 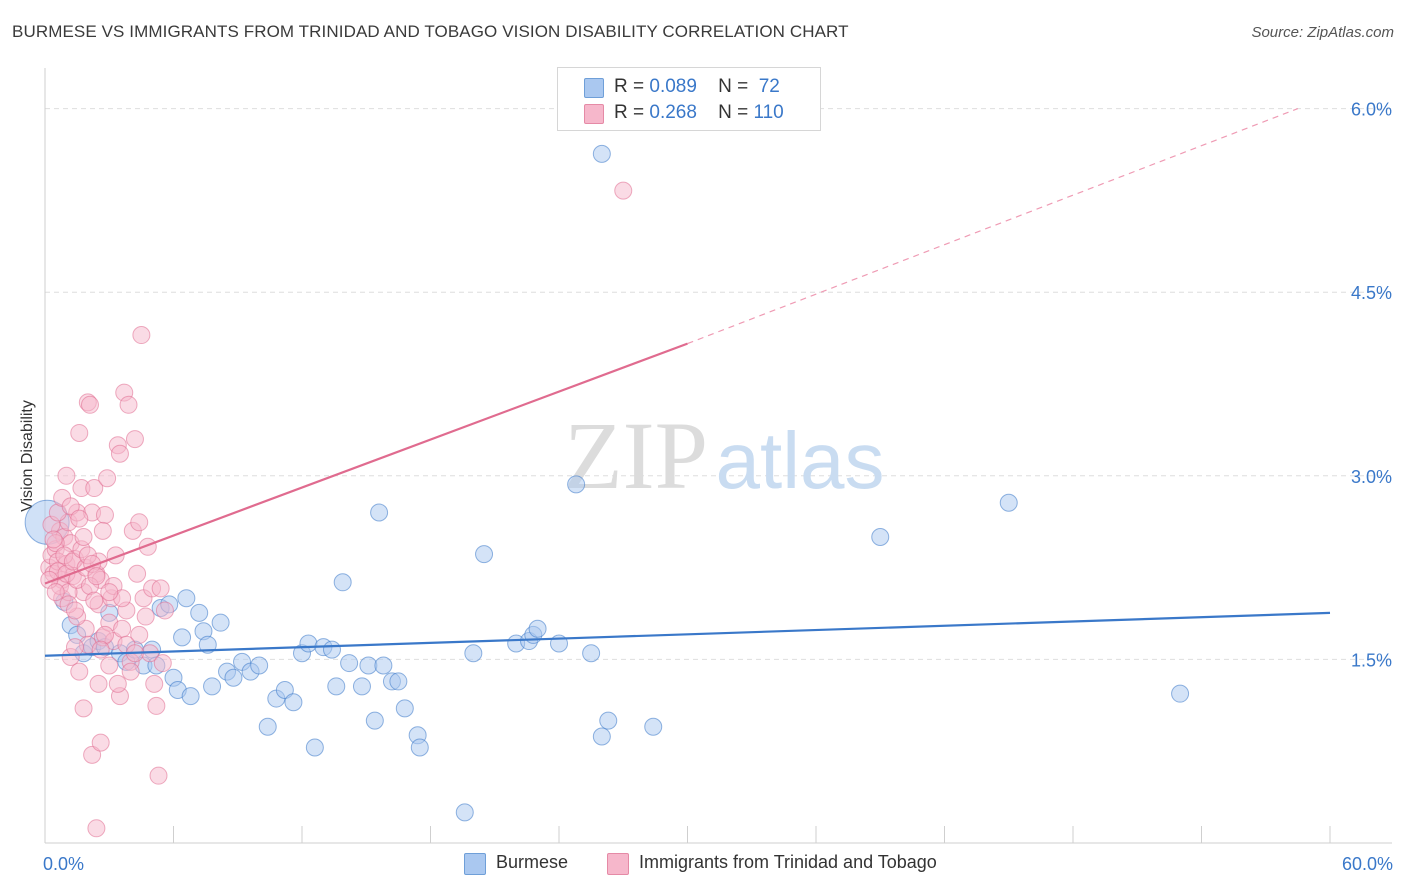 I want to click on r-value: 0.268, so click(x=673, y=112).